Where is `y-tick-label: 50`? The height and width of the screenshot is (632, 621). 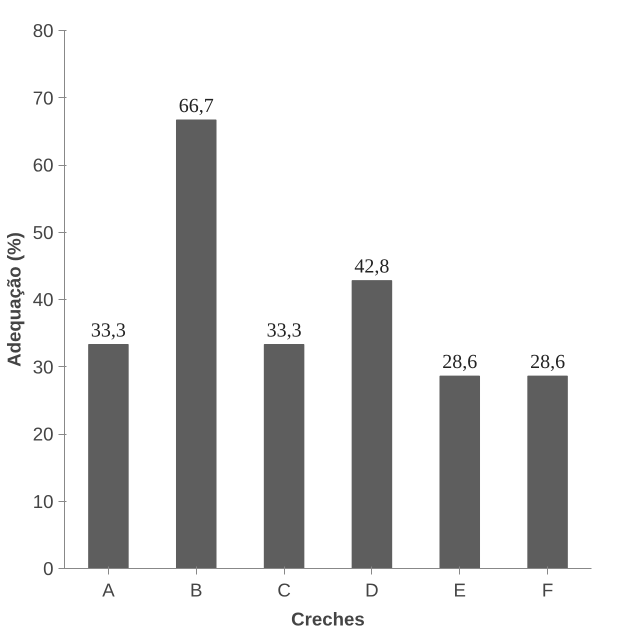
y-tick-label: 50 is located at coordinates (43, 232).